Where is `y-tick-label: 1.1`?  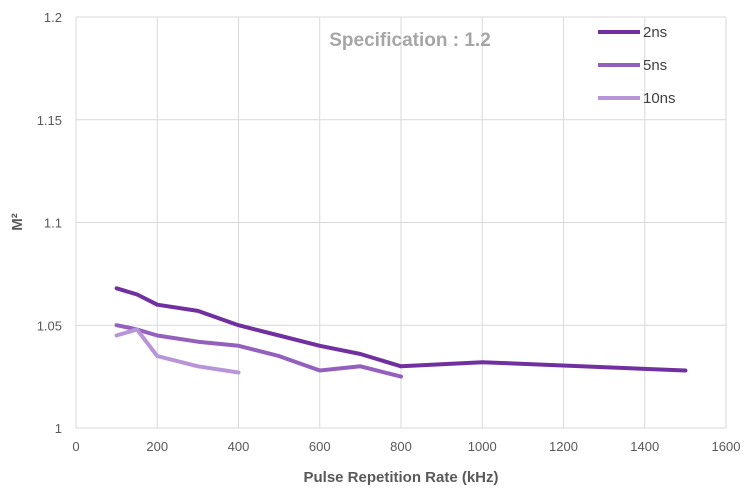 y-tick-label: 1.1 is located at coordinates (53, 223).